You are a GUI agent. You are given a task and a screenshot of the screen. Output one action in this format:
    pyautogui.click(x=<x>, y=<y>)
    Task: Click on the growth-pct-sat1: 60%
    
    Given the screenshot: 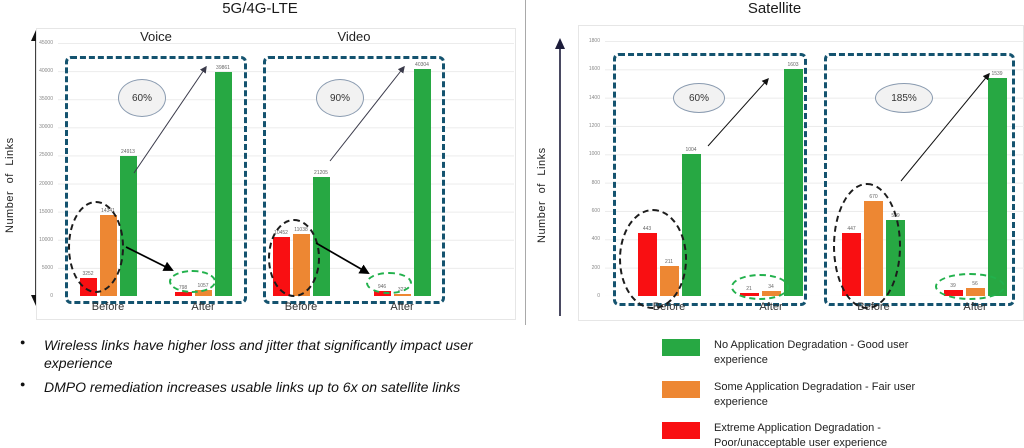 What is the action you would take?
    pyautogui.click(x=698, y=98)
    